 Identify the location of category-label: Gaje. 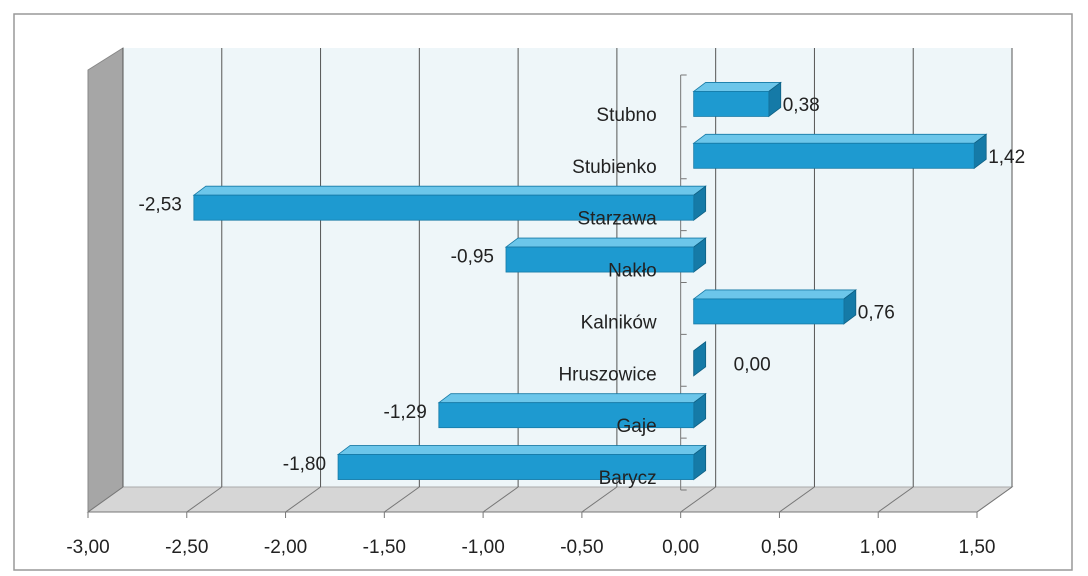
(637, 426).